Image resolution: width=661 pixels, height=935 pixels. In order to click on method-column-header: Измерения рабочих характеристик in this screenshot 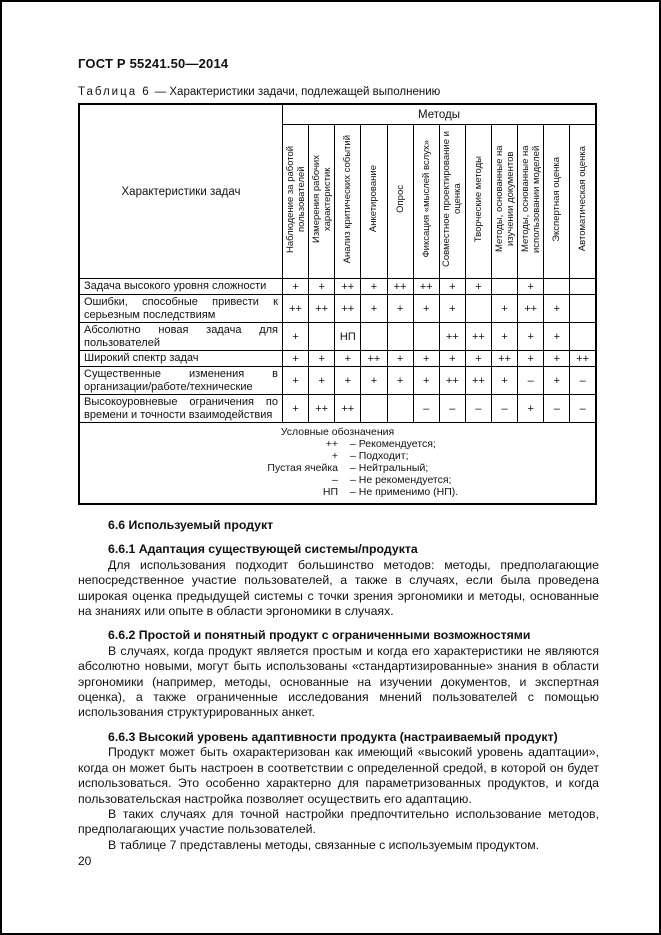, I will do `click(322, 201)`.